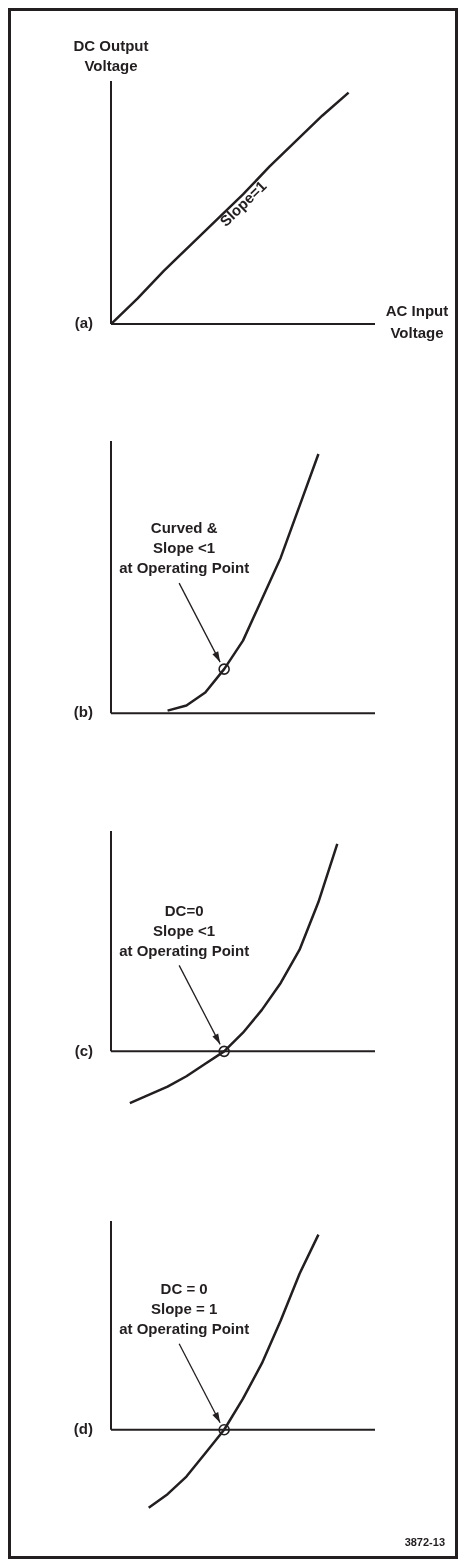 This screenshot has width=466, height=1567. What do you see at coordinates (111, 56) in the screenshot?
I see `y-axis-title: DC Output Voltage` at bounding box center [111, 56].